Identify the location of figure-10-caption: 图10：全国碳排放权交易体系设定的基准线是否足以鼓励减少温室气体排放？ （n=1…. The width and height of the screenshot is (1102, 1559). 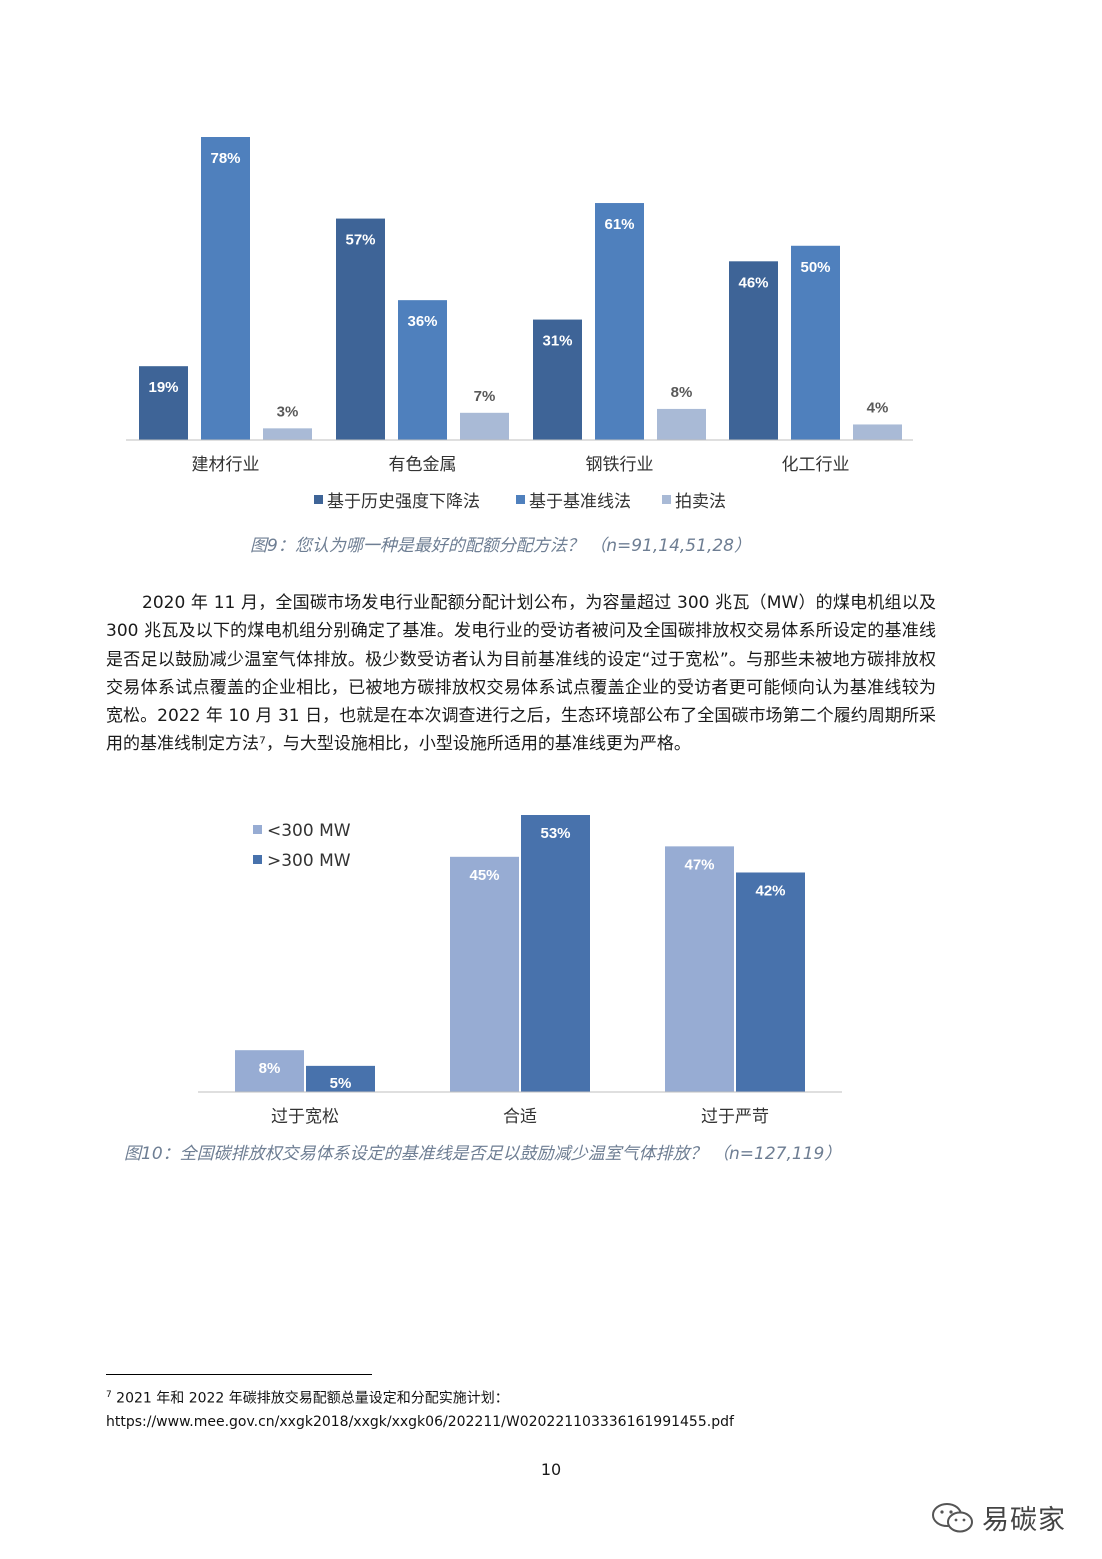
(483, 1154).